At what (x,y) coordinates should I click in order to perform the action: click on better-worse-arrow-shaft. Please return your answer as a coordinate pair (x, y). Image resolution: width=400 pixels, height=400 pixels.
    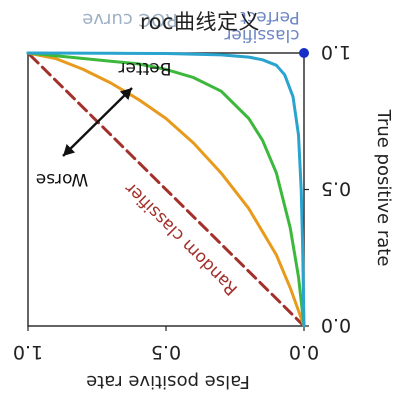
    Looking at the image, I should click on (97, 122).